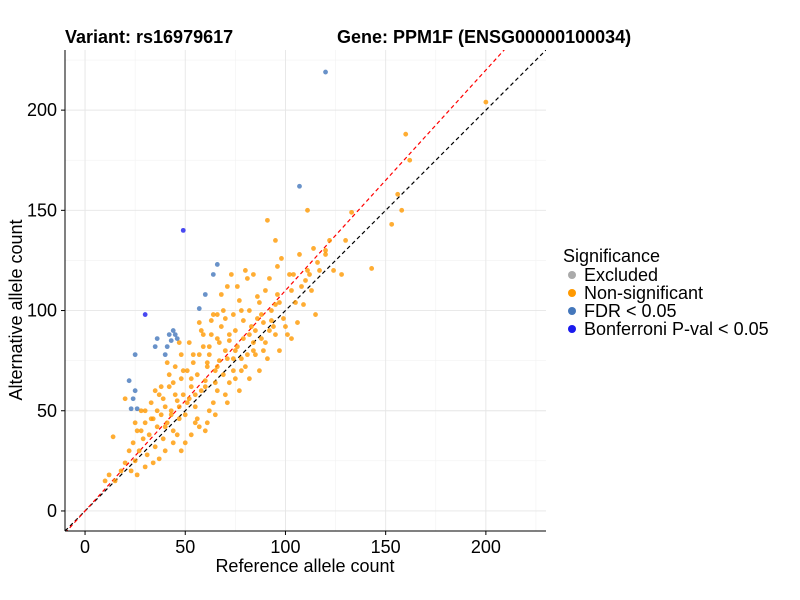 This screenshot has width=800, height=600. Describe the element at coordinates (484, 37) in the screenshot. I see `chart-title-gene: Gene: PPM1F (ENSG00000100034)` at that location.